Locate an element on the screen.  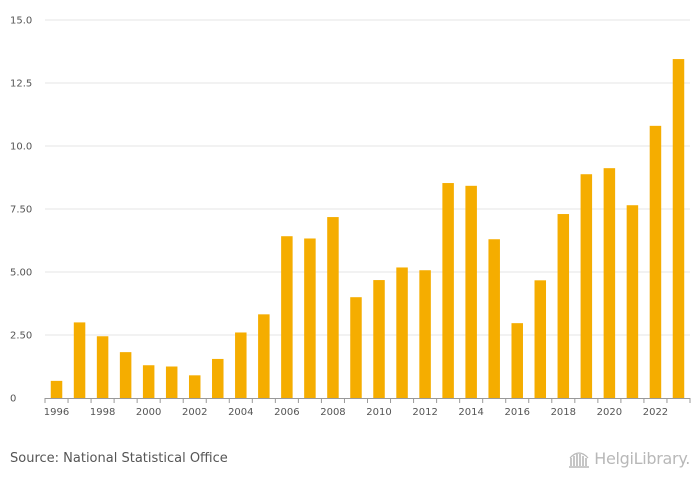
x-tick-label: 2006 is located at coordinates (286, 412).